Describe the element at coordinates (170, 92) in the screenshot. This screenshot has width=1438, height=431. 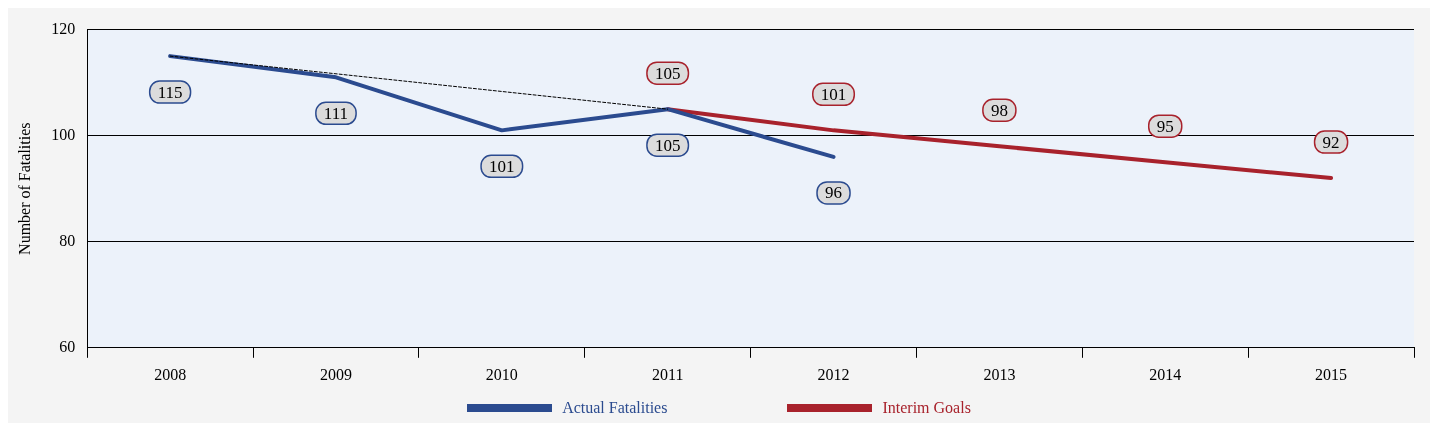
I see `data-label: 115` at that location.